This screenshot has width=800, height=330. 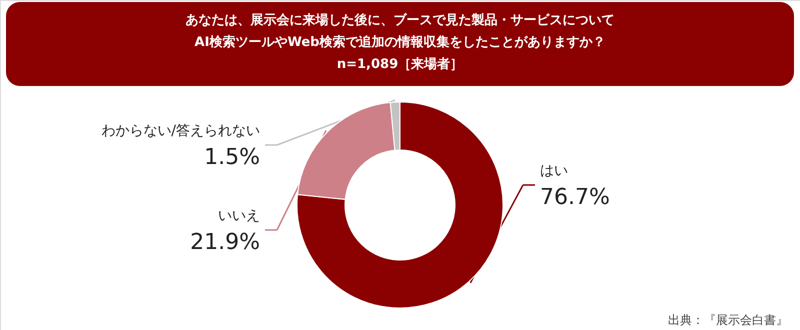 I want to click on slice-label: はい, so click(x=554, y=171).